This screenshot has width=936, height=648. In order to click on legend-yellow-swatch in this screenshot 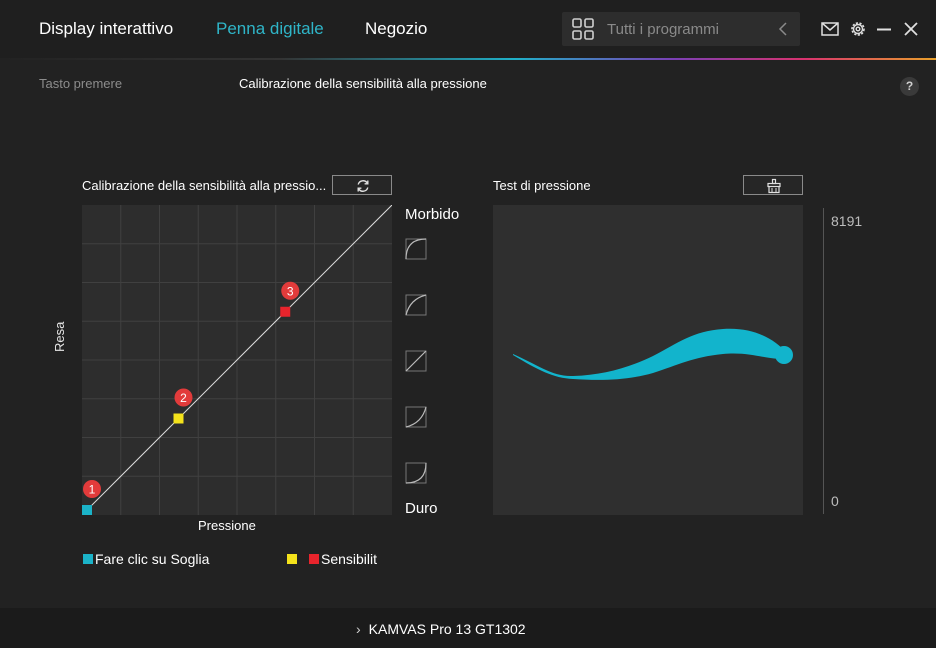, I will do `click(292, 559)`.